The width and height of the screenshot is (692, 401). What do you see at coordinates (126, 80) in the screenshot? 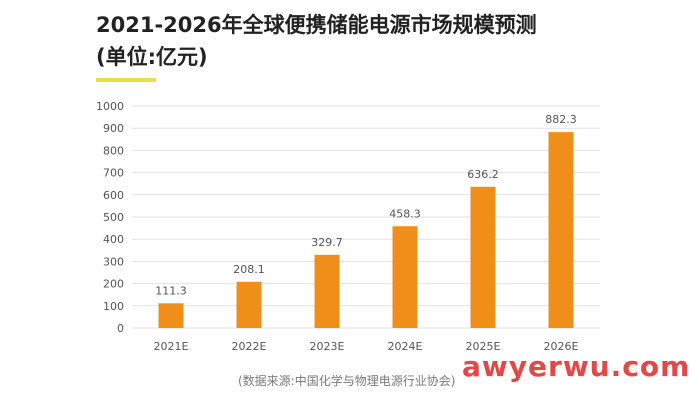
I see `title-accent-bar` at bounding box center [126, 80].